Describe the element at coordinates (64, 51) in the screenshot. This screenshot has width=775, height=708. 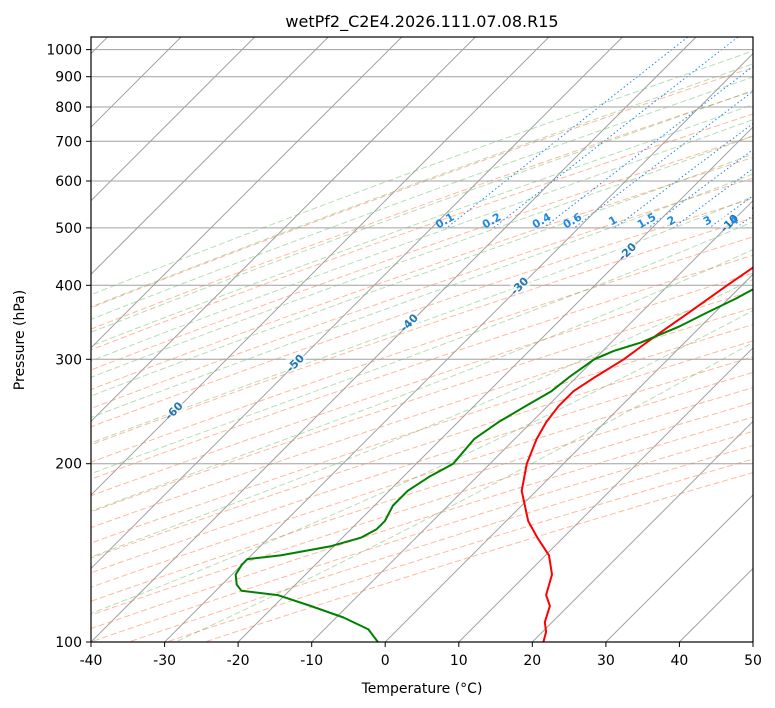
I see `y-tick-label: 1000` at that location.